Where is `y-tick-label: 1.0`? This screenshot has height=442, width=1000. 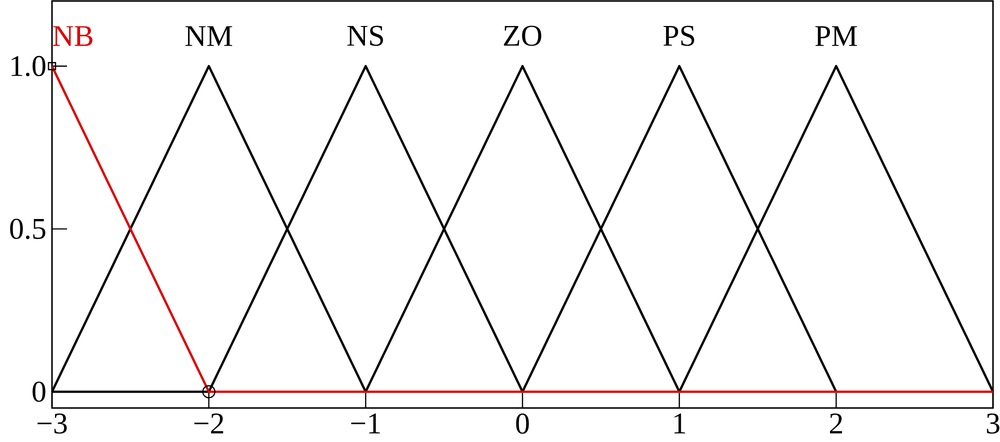 y-tick-label: 1.0 is located at coordinates (29, 66).